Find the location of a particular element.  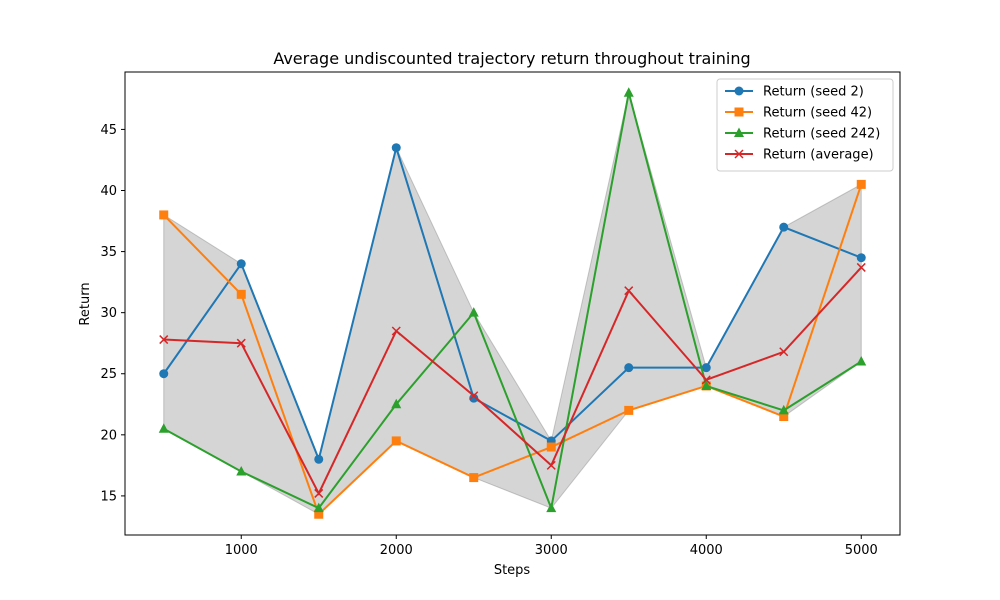

legend-entry: Return (seed 2) is located at coordinates (794, 92).